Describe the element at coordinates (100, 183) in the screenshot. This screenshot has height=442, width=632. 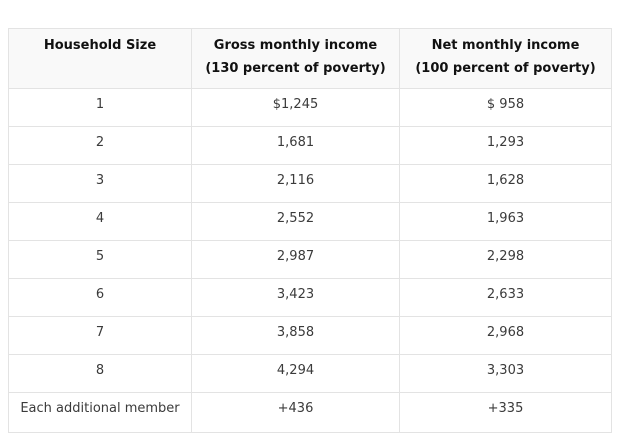
I see `household-size-cell: 3` at that location.